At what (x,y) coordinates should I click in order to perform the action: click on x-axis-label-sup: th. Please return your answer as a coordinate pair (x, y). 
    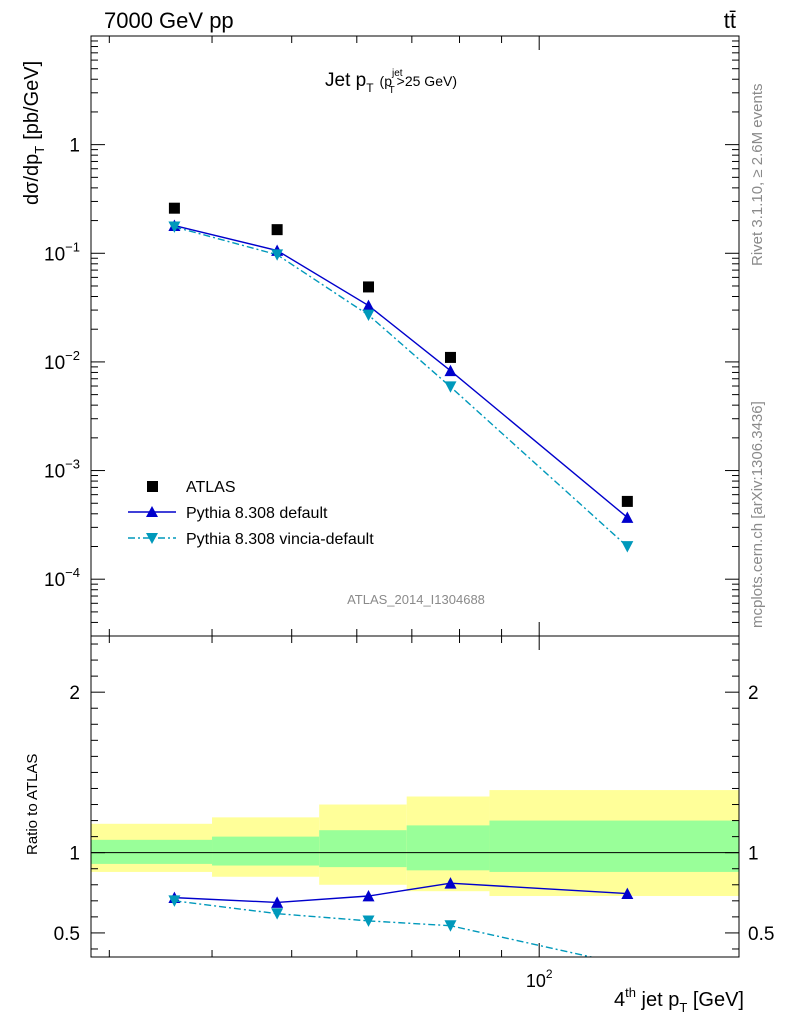
    Looking at the image, I should click on (630, 992).